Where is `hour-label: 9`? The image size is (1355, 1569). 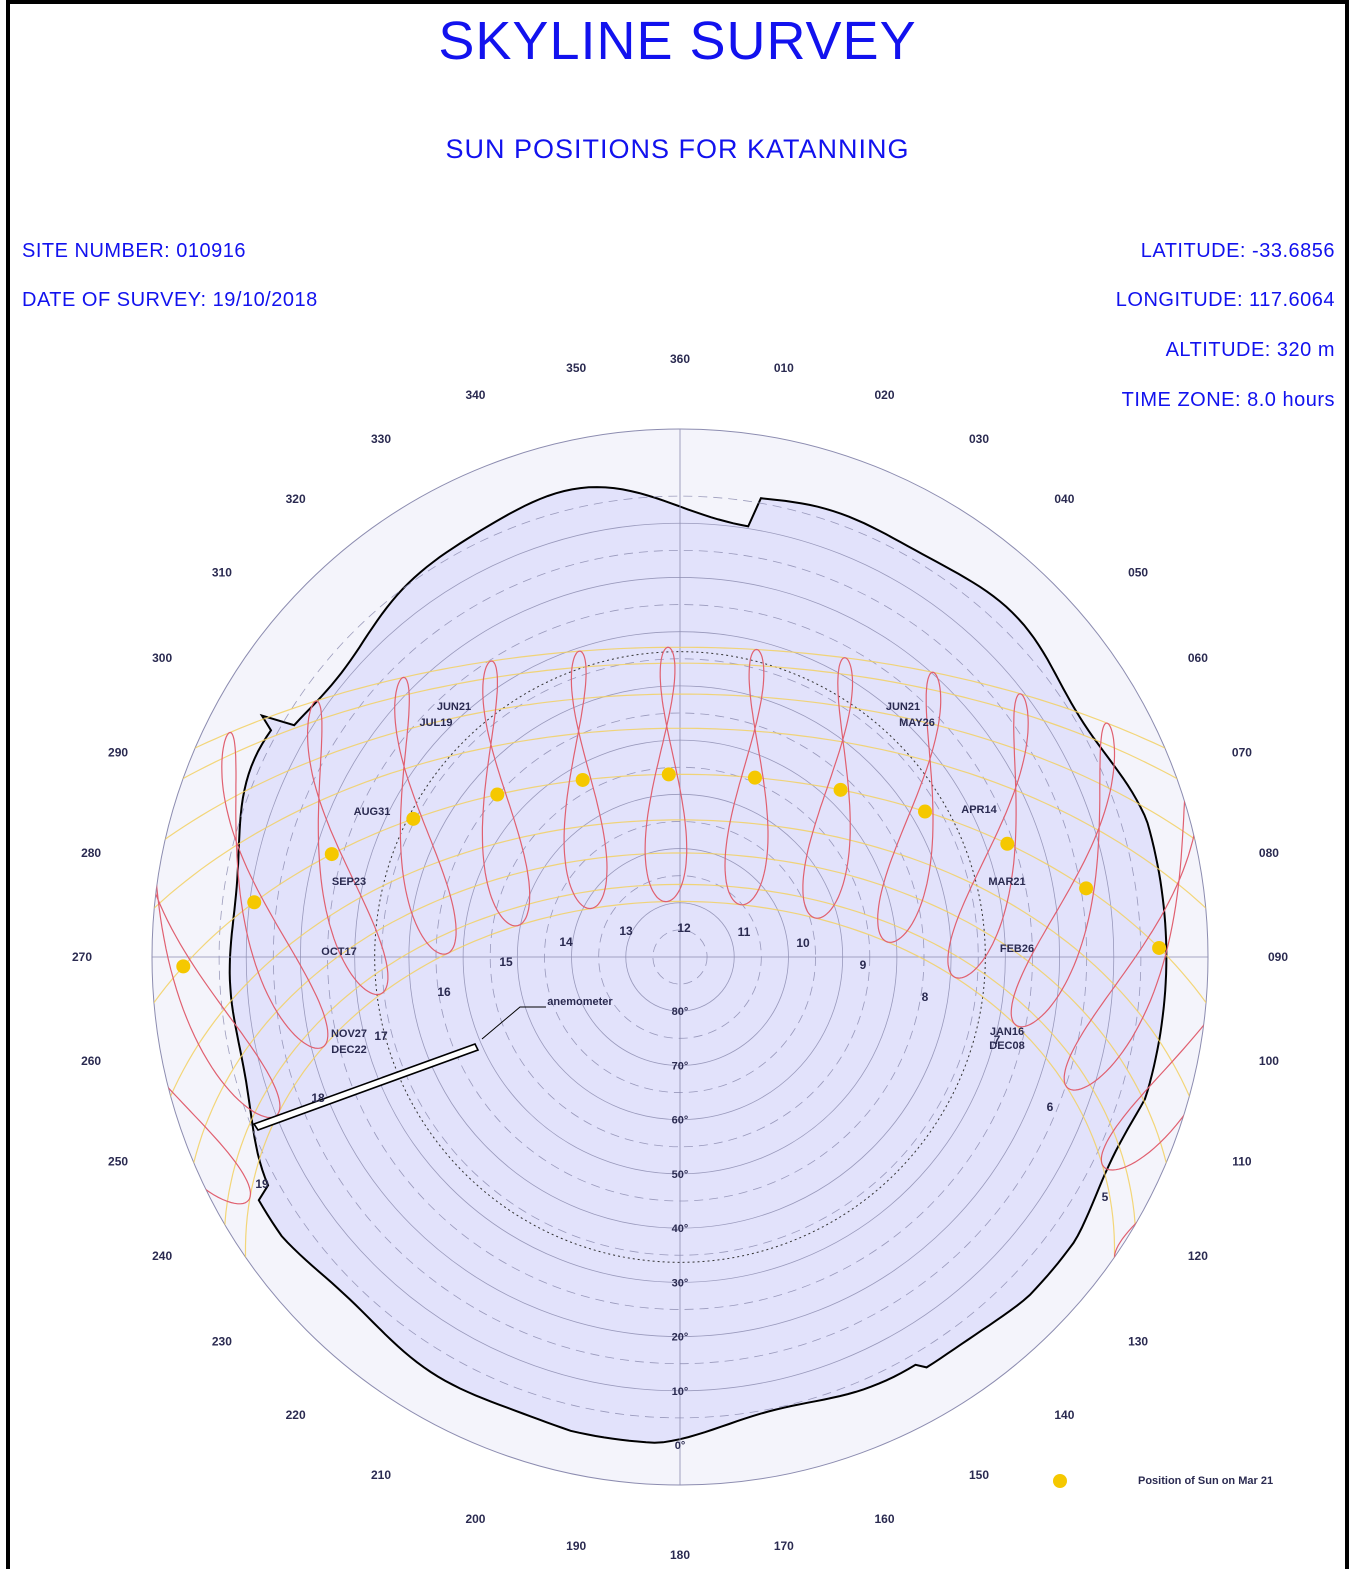 hour-label: 9 is located at coordinates (863, 965).